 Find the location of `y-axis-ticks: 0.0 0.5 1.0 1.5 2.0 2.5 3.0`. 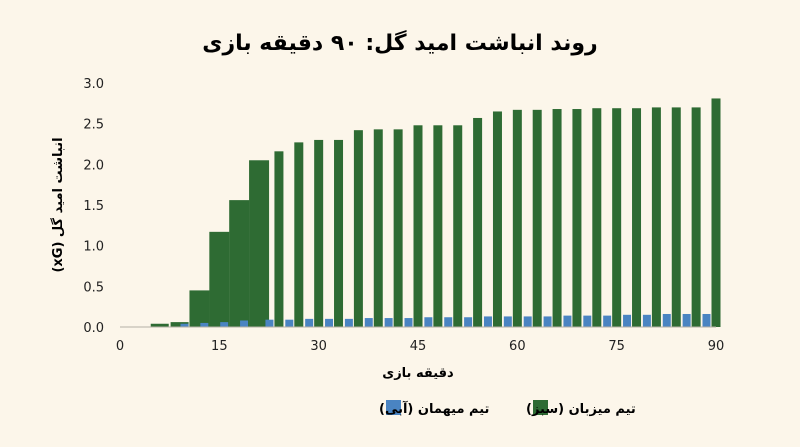

y-axis-ticks: 0.0 0.5 1.0 1.5 2.0 2.5 3.0 is located at coordinates (93, 206).